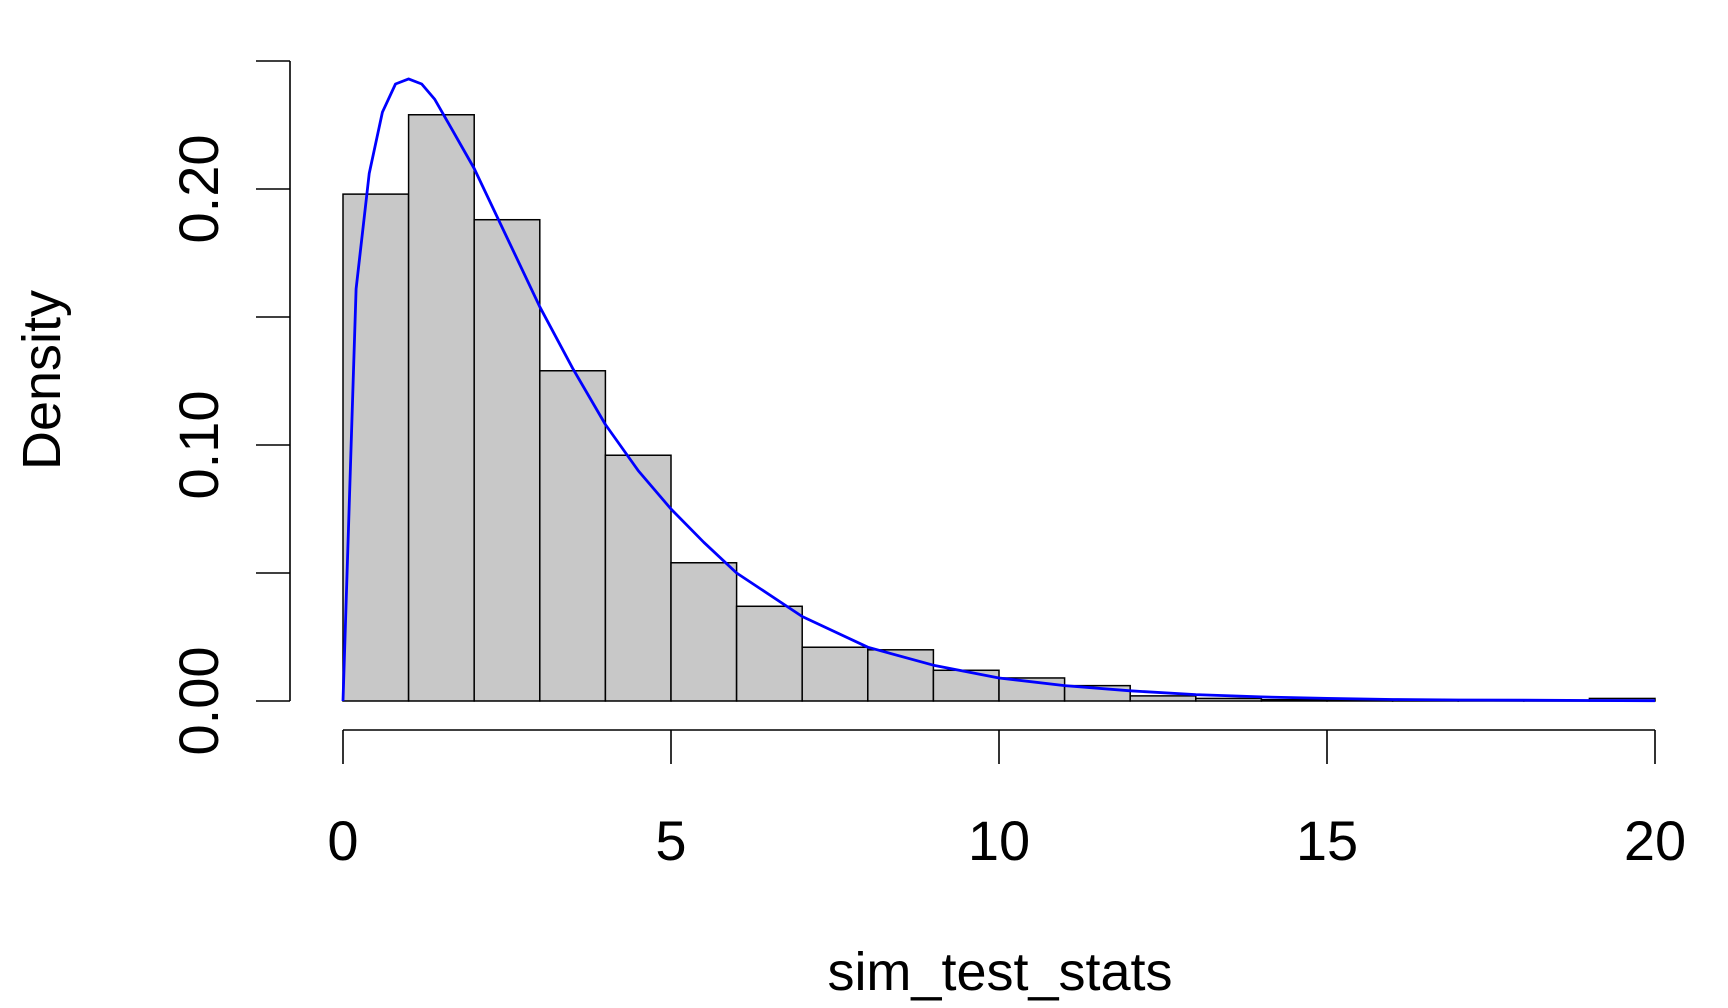 The width and height of the screenshot is (1728, 1008). Describe the element at coordinates (1006, 800) in the screenshot. I see `x-axis: 0 5 10 15 20` at that location.